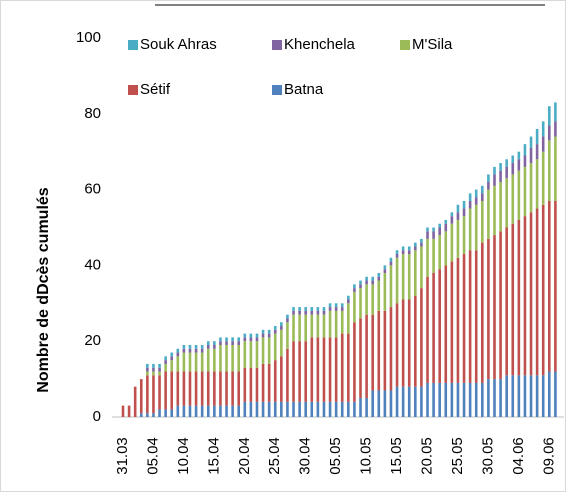  Describe the element at coordinates (213, 456) in the screenshot. I see `x-tick-label: 15.04` at that location.